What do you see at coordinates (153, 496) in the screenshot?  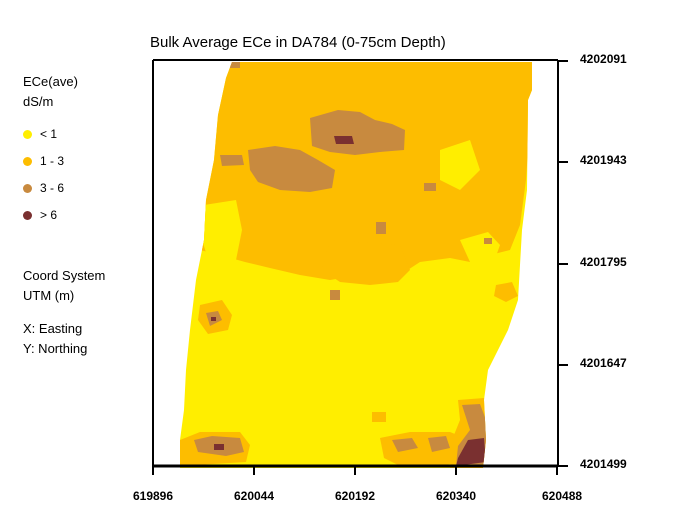 I see `x-tick-label: 619896` at bounding box center [153, 496].